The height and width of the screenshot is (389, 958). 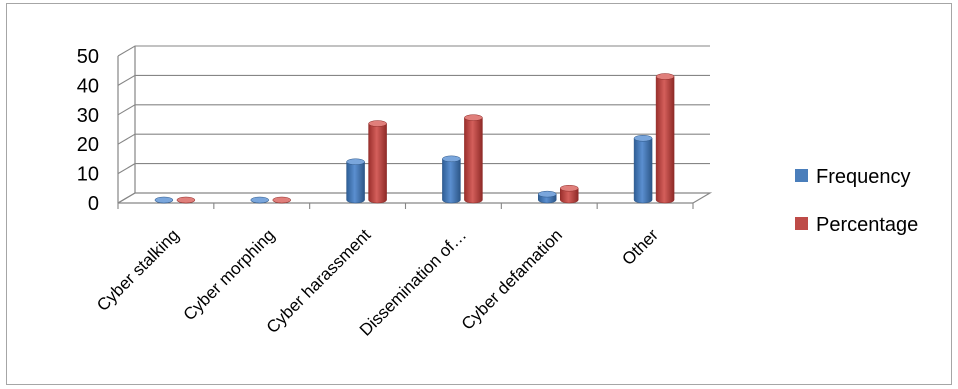 I want to click on floor, so click(x=415, y=198).